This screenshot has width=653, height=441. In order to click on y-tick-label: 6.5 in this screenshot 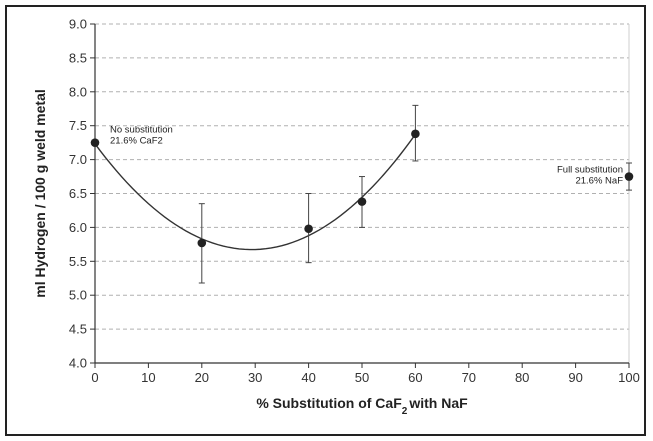, I will do `click(78, 193)`.